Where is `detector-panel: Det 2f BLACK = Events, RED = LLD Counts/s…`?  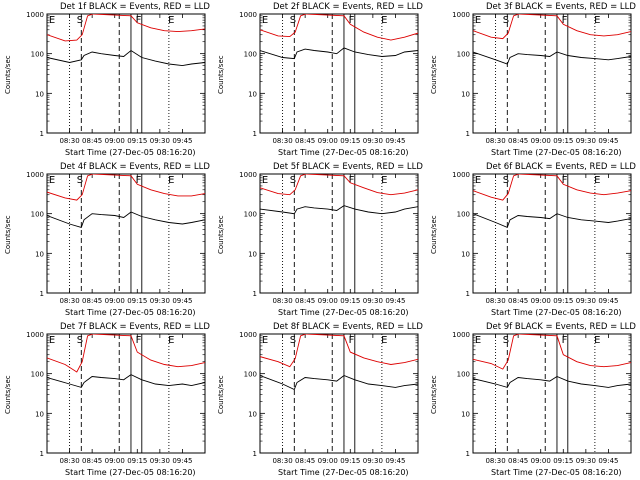 detector-panel: Det 2f BLACK = Events, RED = LLD Counts/s… is located at coordinates (319, 80).